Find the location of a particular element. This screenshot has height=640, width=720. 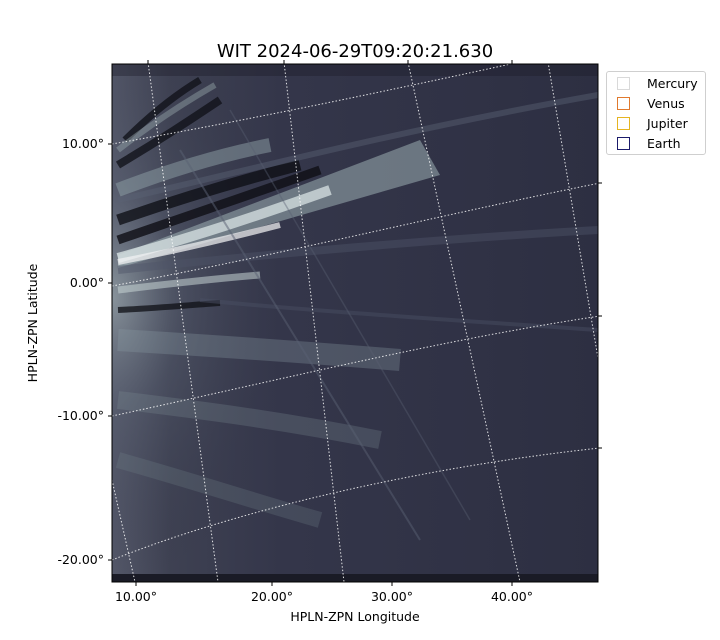

legend: Mercury Venus Jupiter Earth is located at coordinates (656, 113).